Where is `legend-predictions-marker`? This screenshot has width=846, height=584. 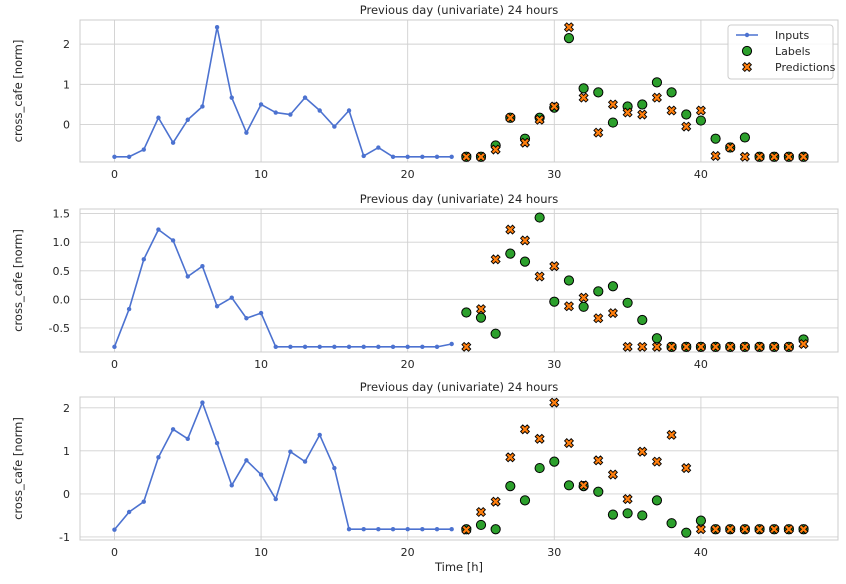
legend-predictions-marker is located at coordinates (747, 67).